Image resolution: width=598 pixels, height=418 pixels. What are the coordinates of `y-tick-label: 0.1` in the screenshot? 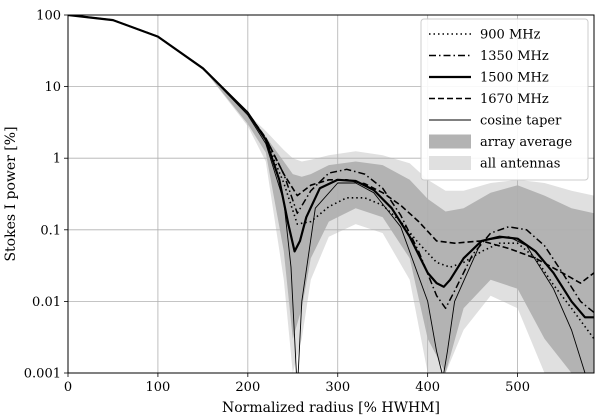 It's located at (50, 230).